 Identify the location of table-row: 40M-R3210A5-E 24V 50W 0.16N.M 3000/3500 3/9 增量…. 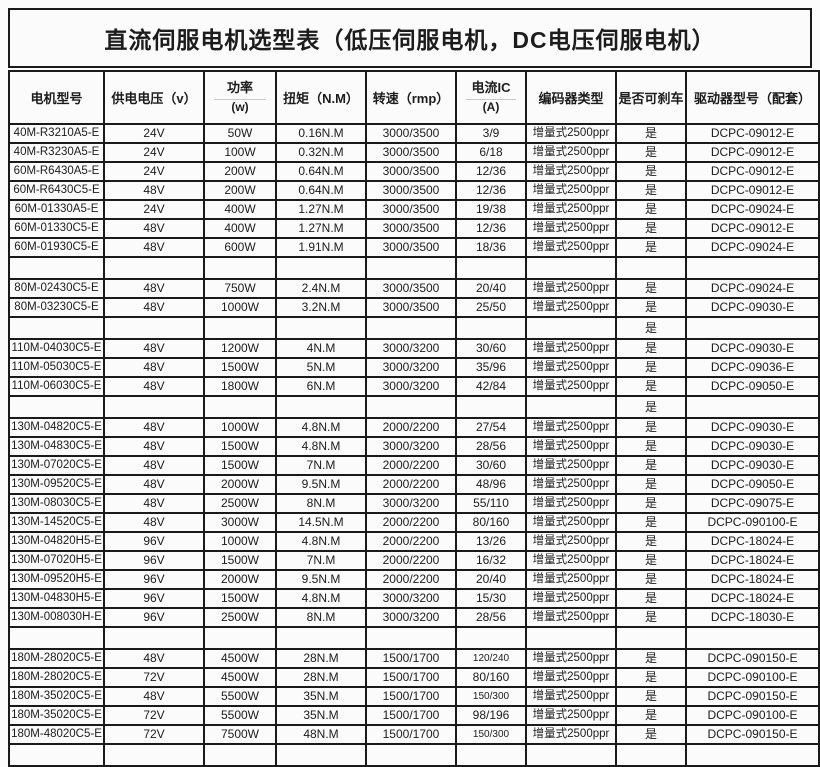
(414, 133).